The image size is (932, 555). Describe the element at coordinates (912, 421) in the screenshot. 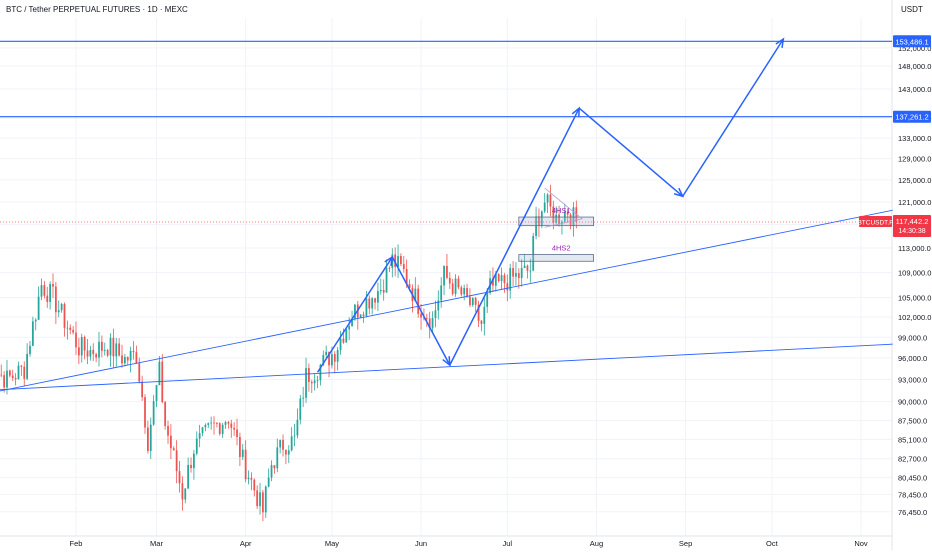

I see `price-tick-label: 87,500.0` at that location.